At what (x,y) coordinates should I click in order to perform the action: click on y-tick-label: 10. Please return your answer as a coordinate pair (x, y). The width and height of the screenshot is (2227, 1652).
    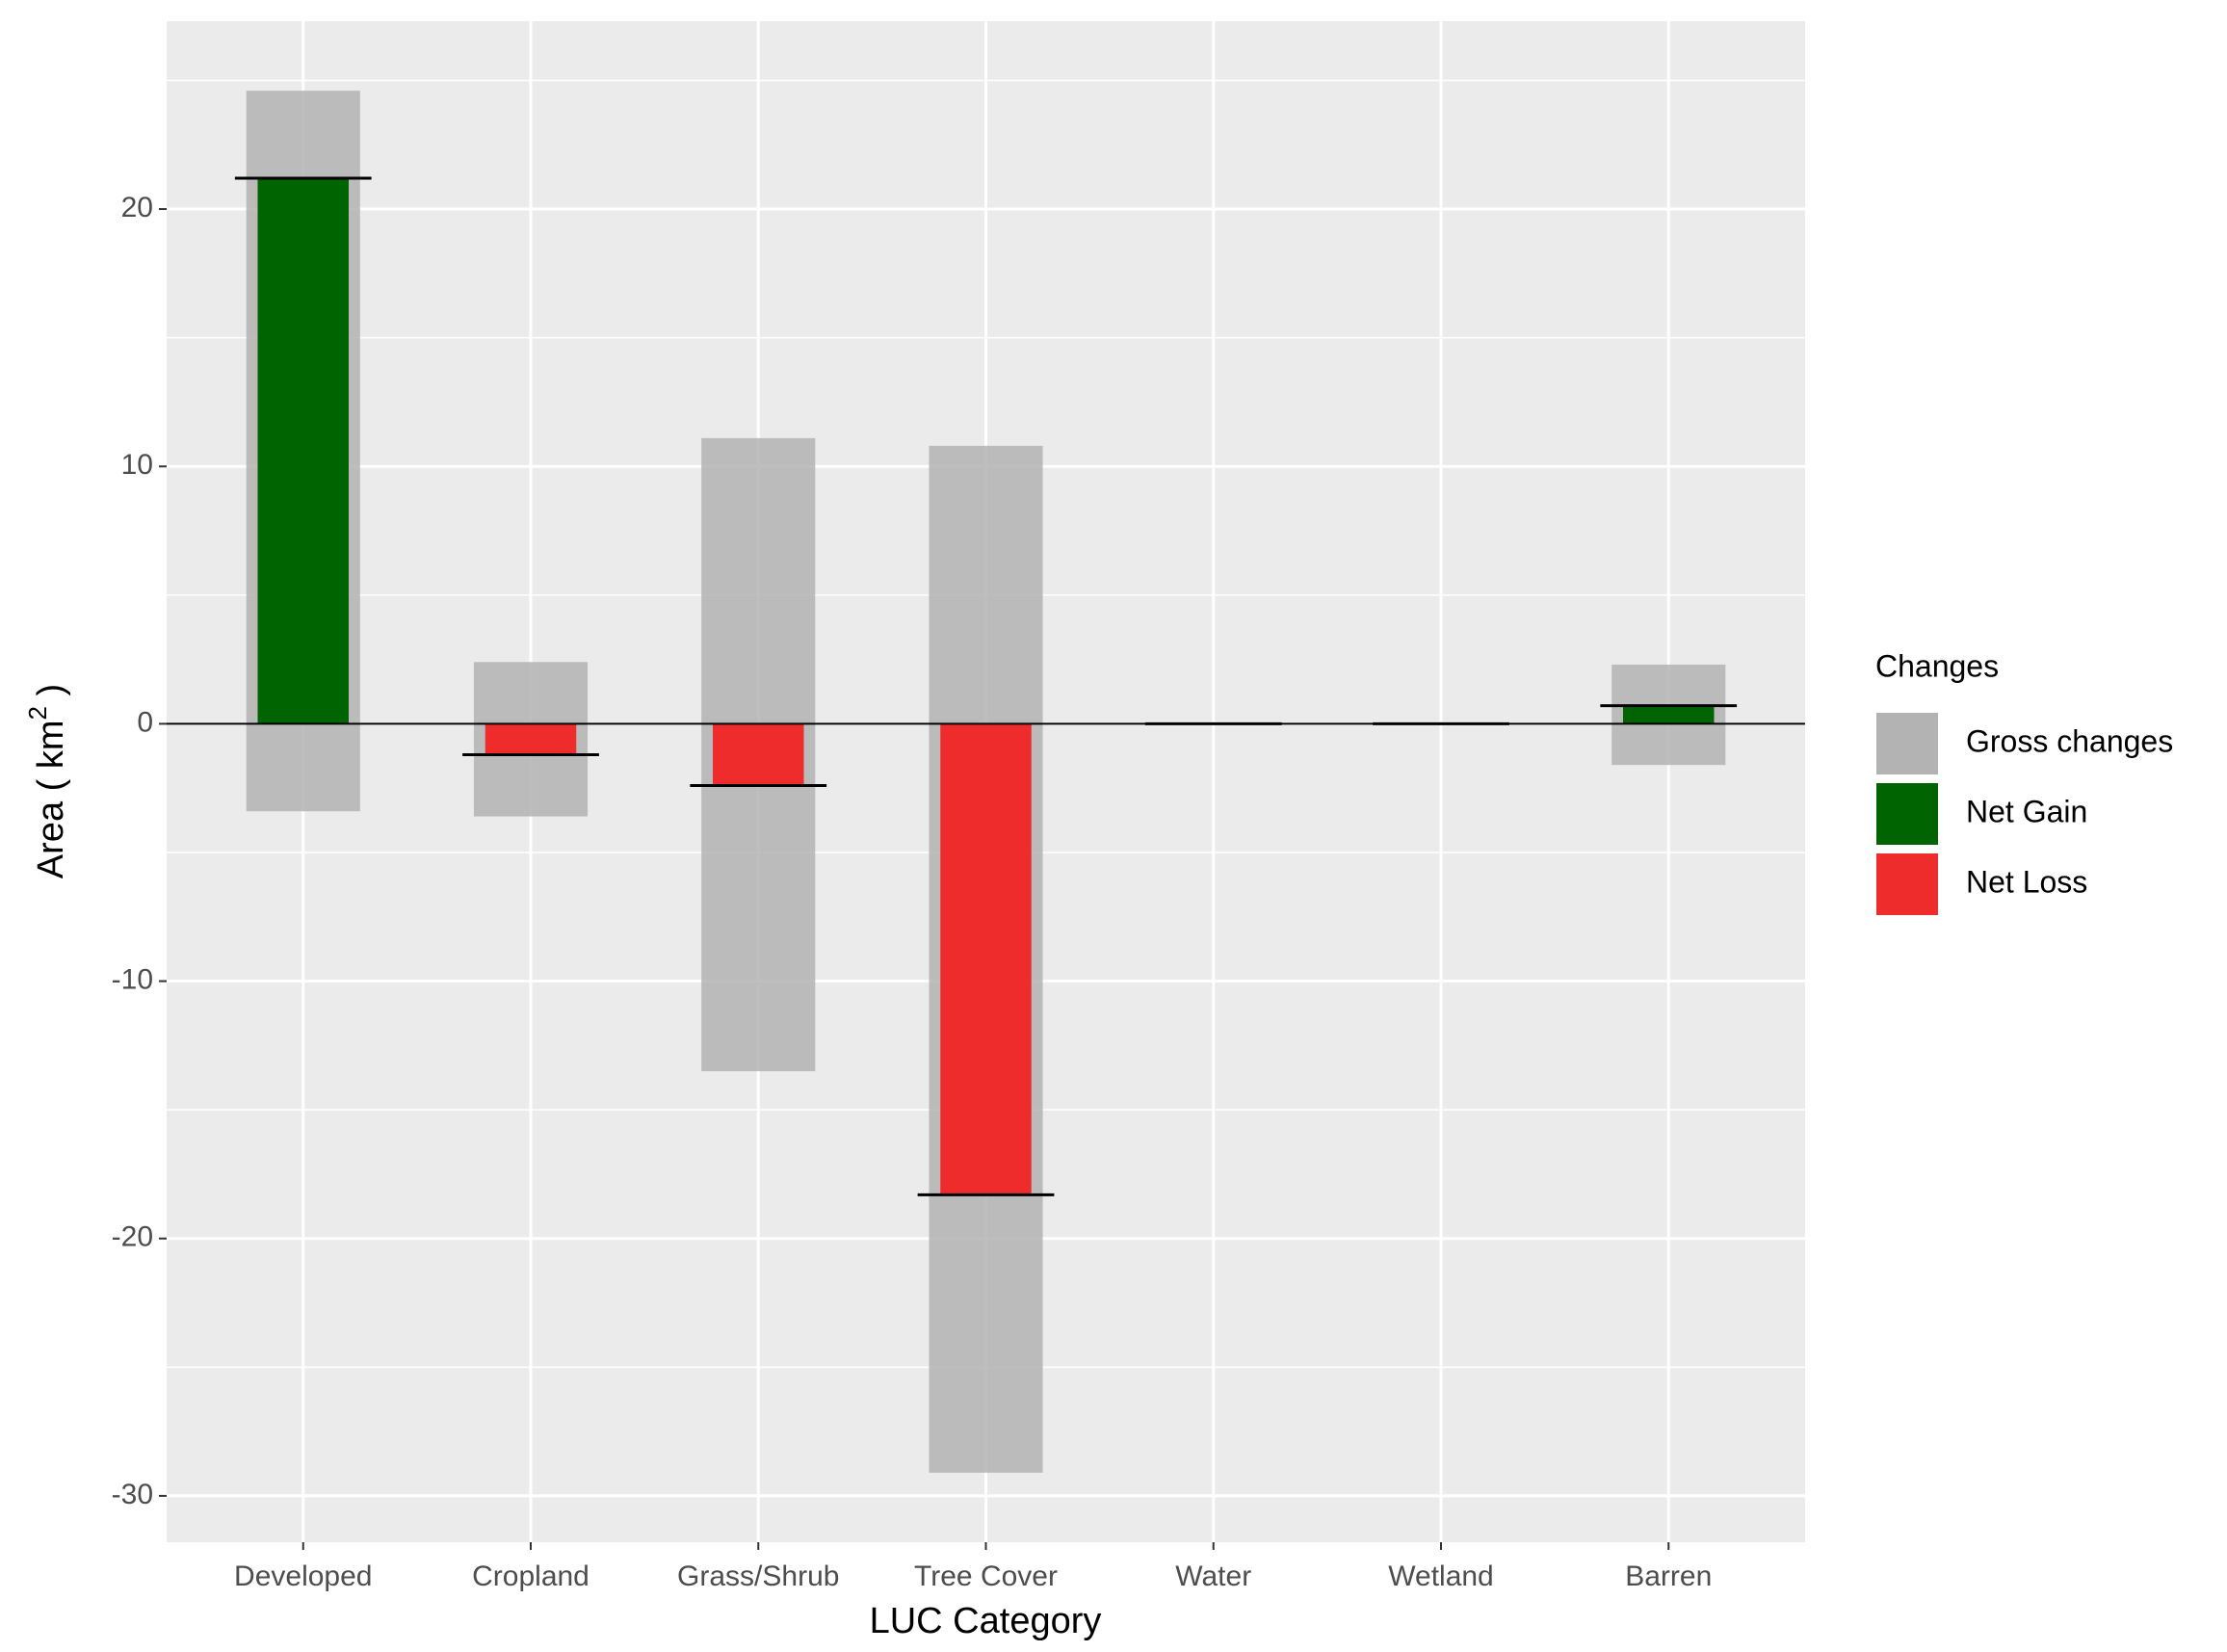
    Looking at the image, I should click on (137, 465).